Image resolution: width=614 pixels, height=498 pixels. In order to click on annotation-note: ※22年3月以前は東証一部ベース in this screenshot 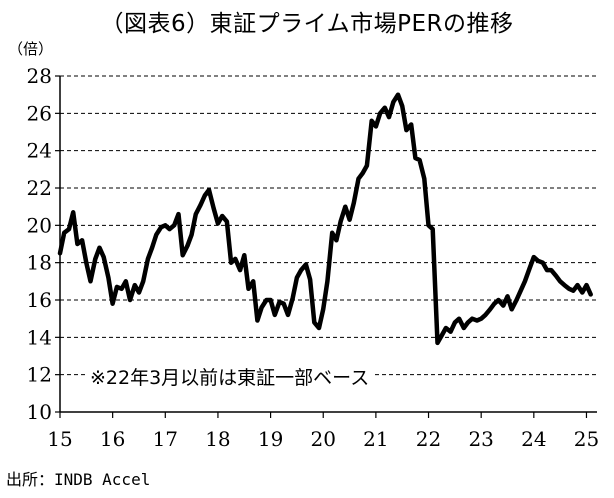, I will do `click(230, 376)`.